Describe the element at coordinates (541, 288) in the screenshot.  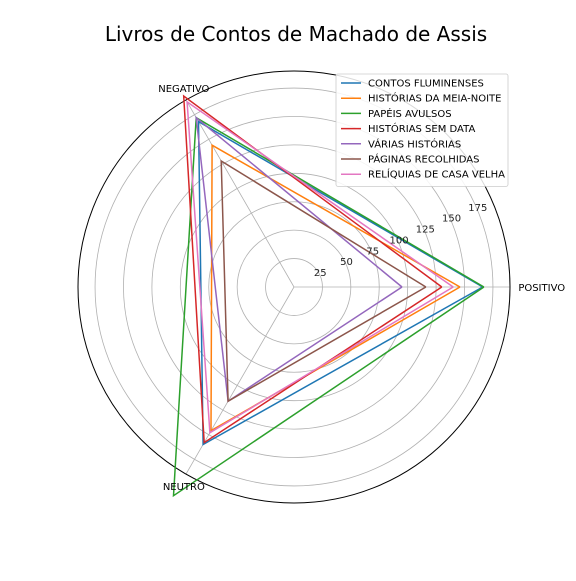
I see `axis-label-0: POSITIVO` at that location.